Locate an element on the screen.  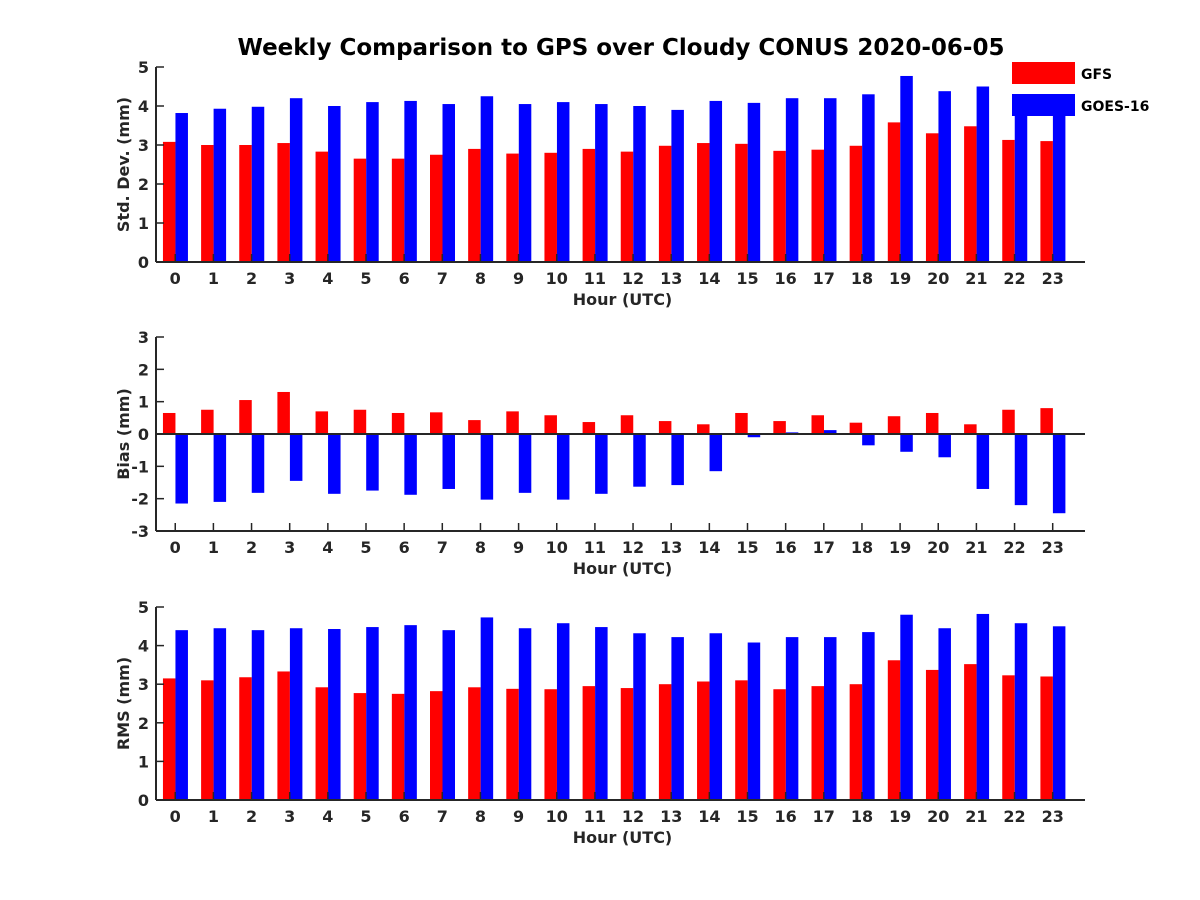
y-tick-label: 1 is located at coordinates (143, 402).